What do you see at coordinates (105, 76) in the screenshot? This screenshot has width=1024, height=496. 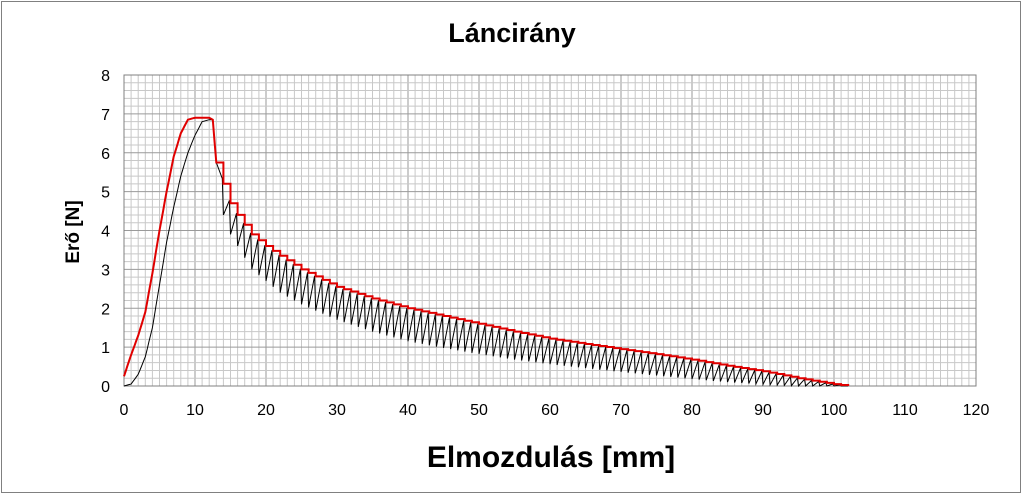 I see `y-tick-label: 8` at bounding box center [105, 76].